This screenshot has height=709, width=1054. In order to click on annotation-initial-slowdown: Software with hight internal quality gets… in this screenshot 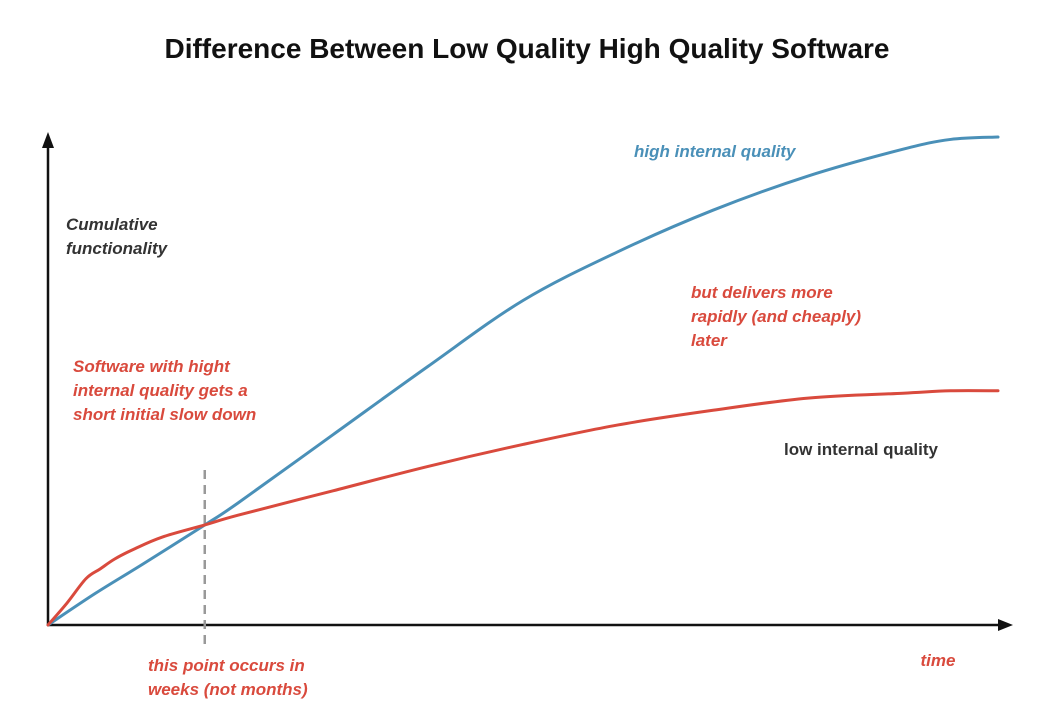, I will do `click(164, 390)`.